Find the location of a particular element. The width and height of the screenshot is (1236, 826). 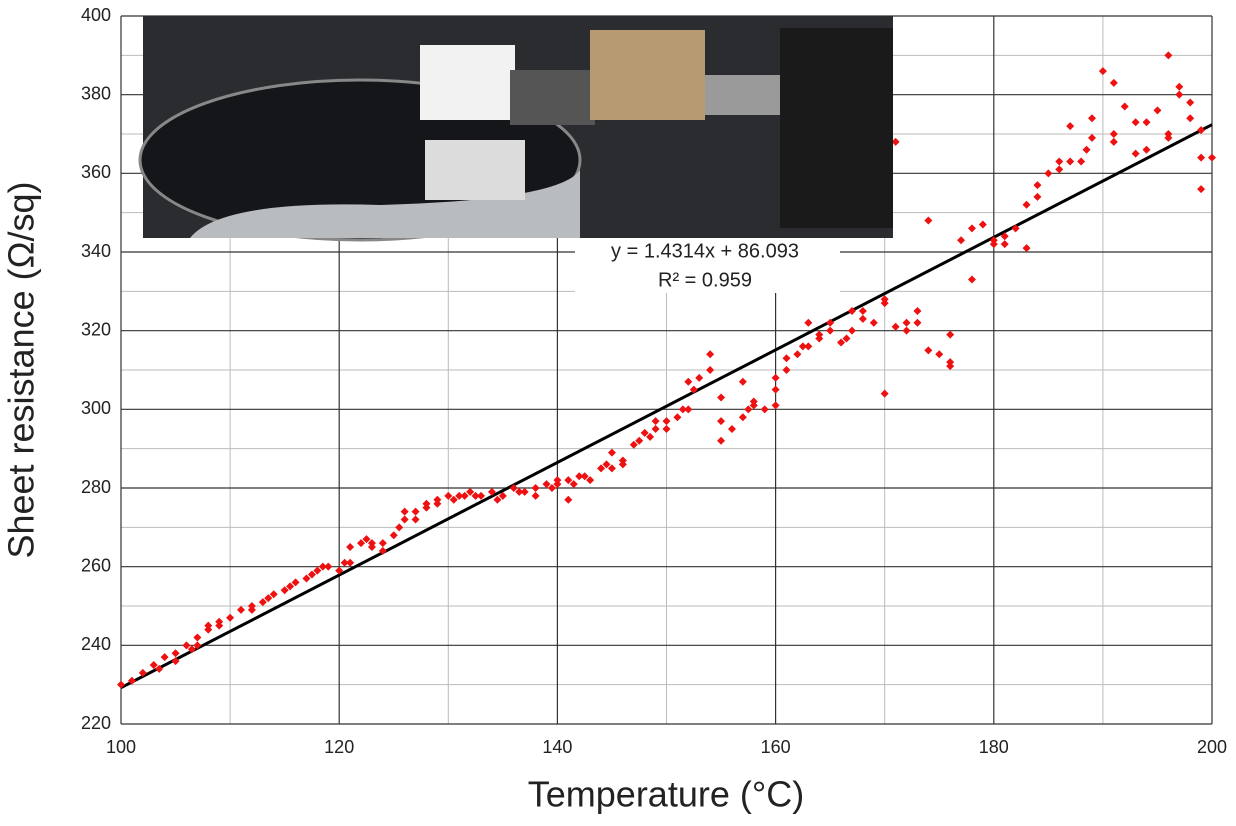

y-tick-label: 220 is located at coordinates (96, 723).